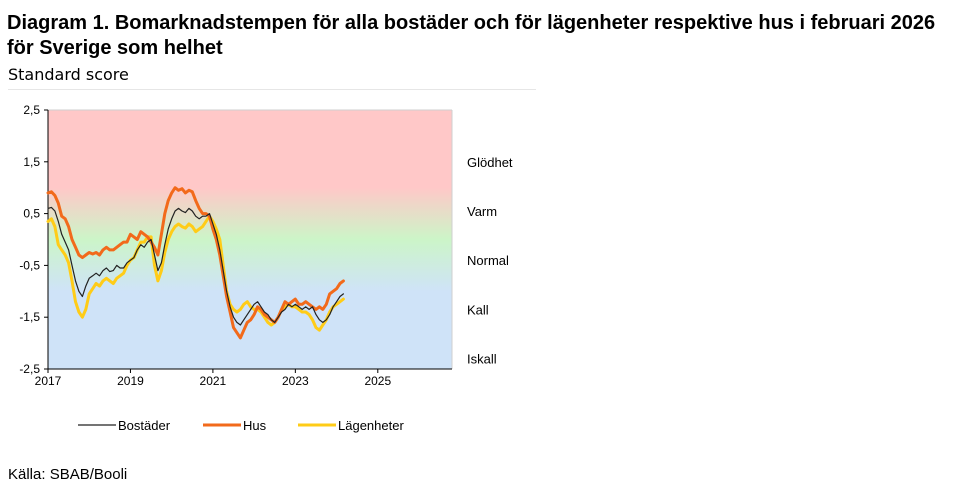 The height and width of the screenshot is (492, 962). I want to click on series-line-bostader, so click(195, 266).